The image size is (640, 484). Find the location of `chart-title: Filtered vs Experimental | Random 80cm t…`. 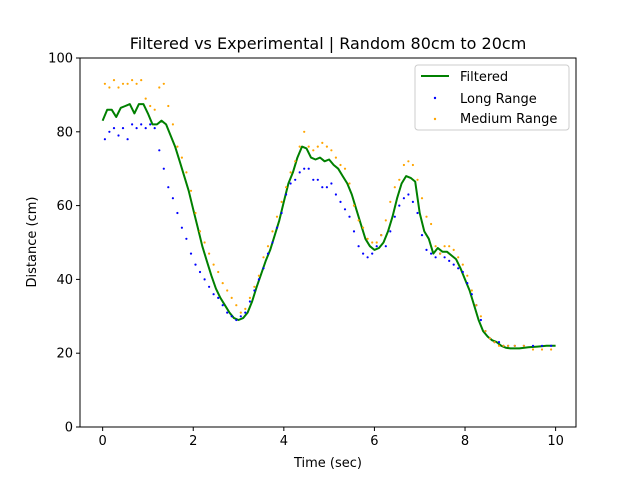

chart-title: Filtered vs Experimental | Random 80cm t… is located at coordinates (328, 43).